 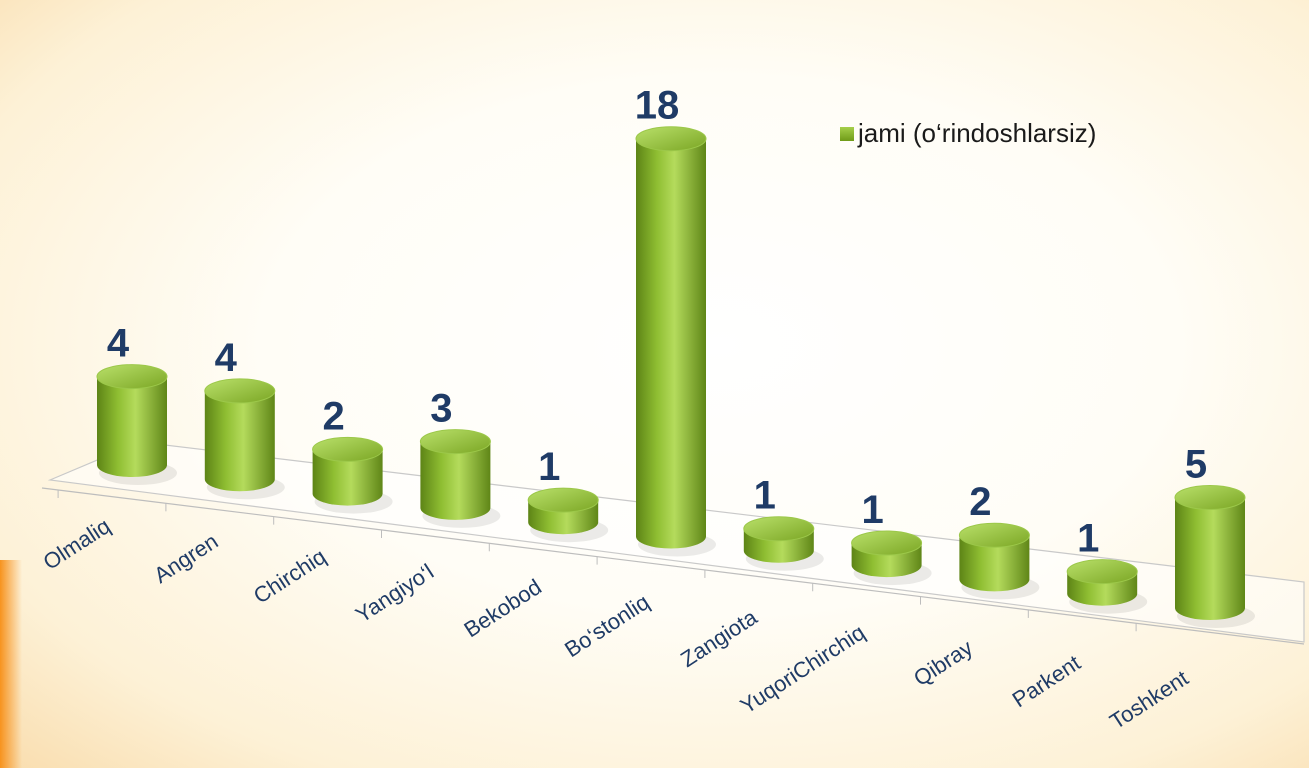 I want to click on category-label-9: Parkent, so click(x=1046, y=681).